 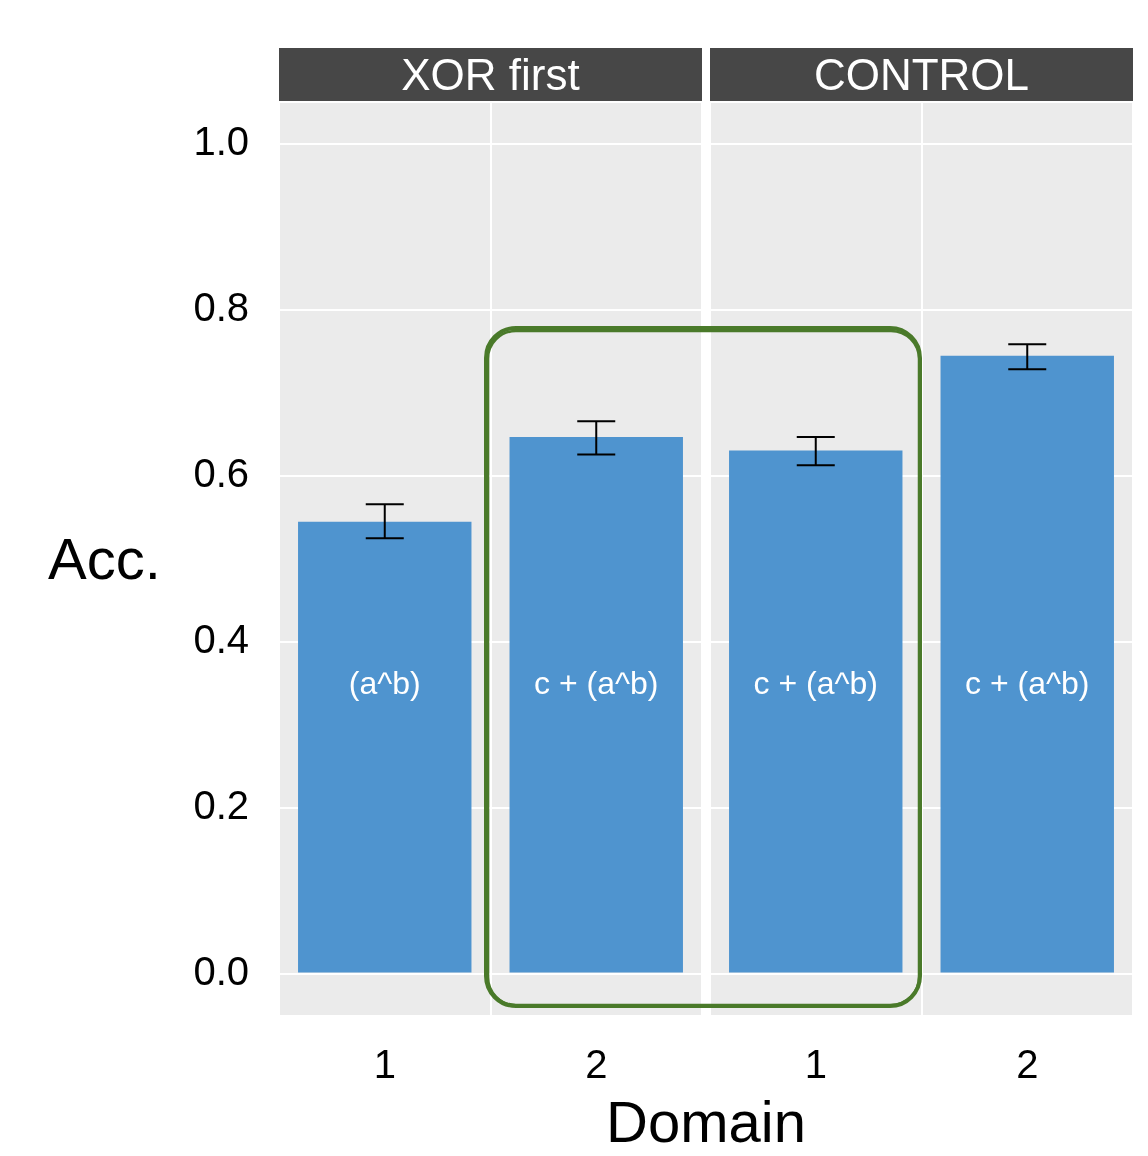 I want to click on y-tick-label: 0.0, so click(x=221, y=970).